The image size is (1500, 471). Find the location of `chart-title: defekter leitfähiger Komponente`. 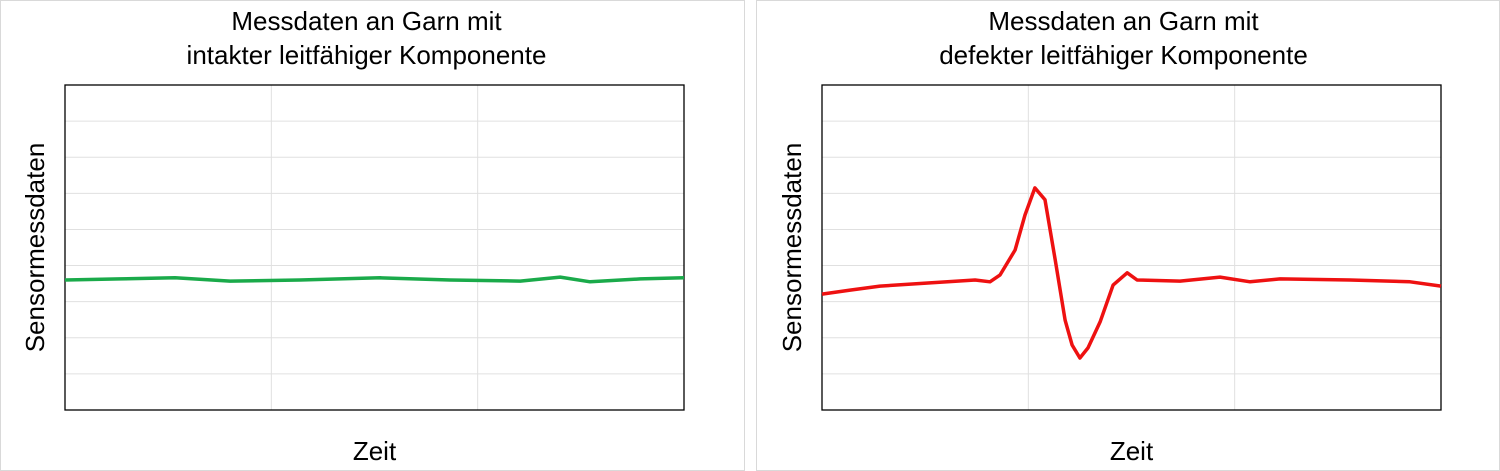

chart-title: defekter leitfähiger Komponente is located at coordinates (1123, 55).